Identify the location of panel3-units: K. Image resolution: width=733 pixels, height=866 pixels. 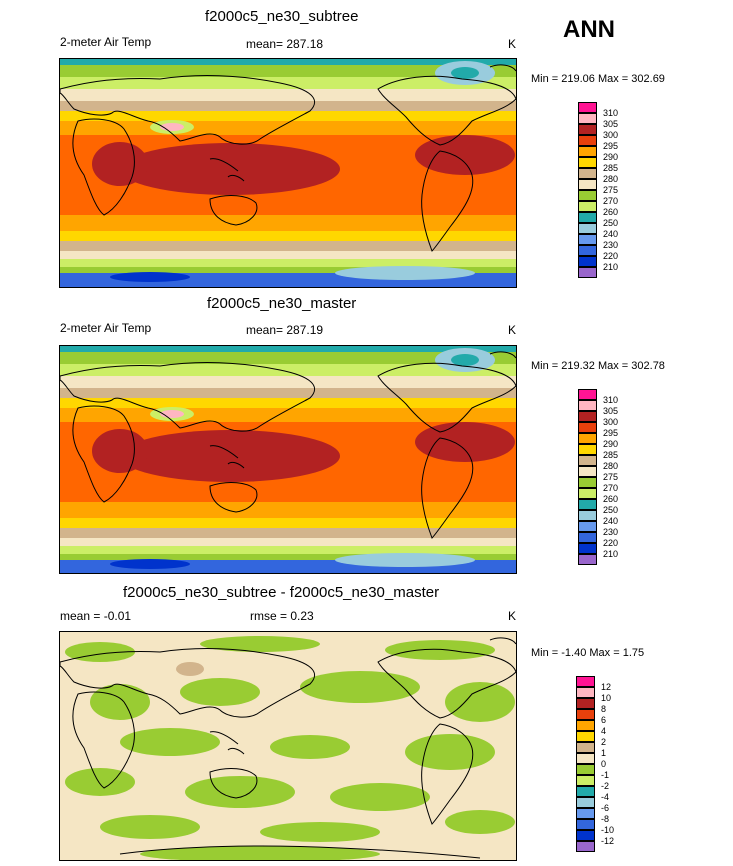
(512, 616).